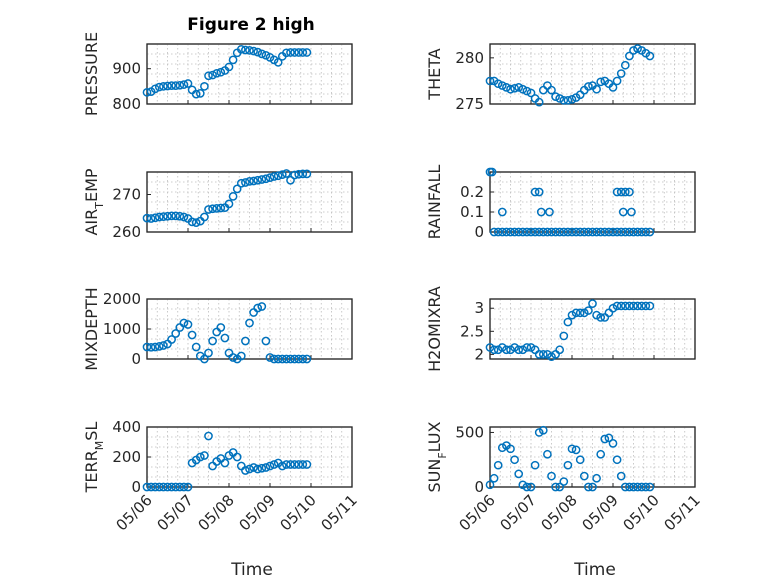 This screenshot has height=583, width=778. I want to click on y-axis-label-rest: EMP, so click(91, 185).